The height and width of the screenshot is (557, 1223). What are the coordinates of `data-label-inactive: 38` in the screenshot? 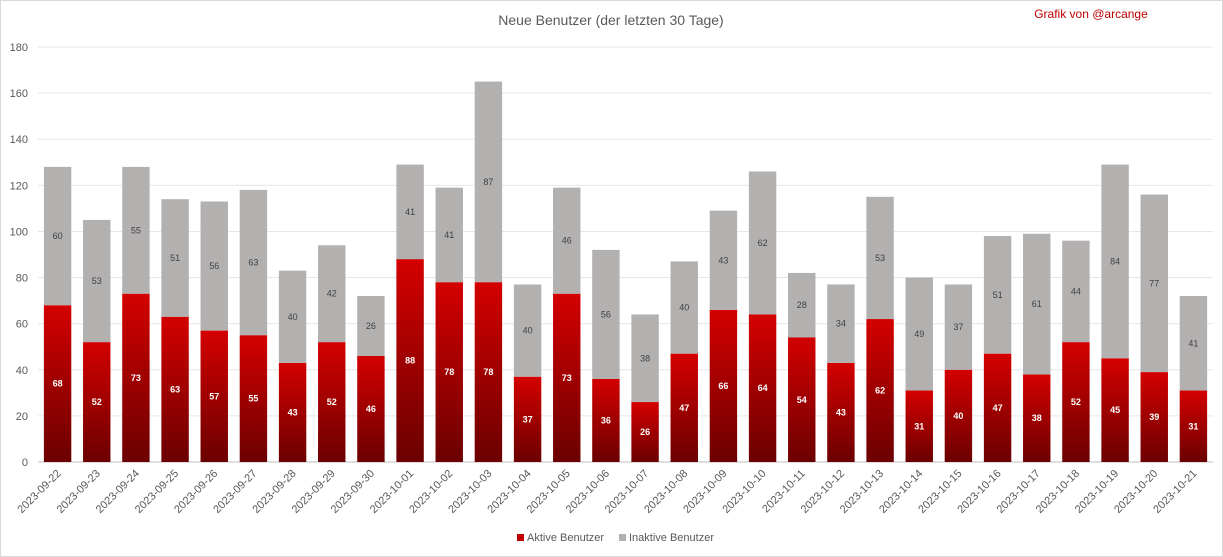 It's located at (645, 358).